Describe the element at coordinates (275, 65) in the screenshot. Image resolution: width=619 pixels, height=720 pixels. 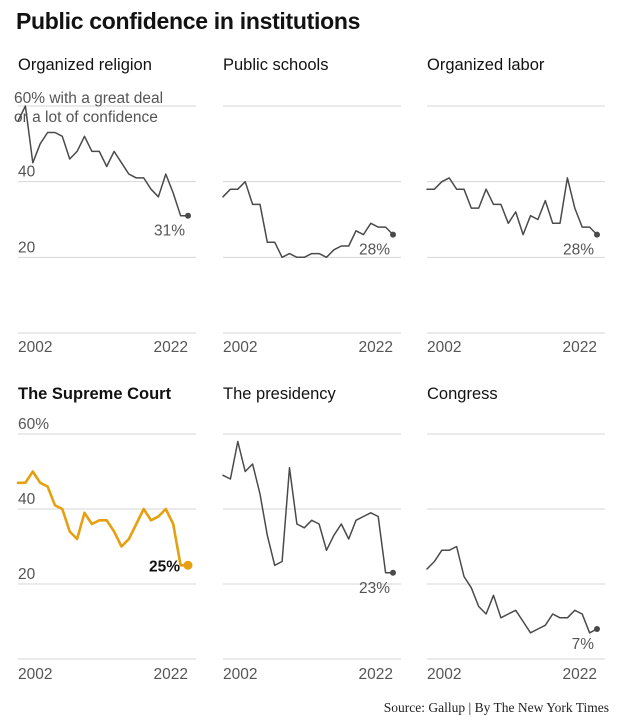
I see `panel-title: Public schools` at that location.